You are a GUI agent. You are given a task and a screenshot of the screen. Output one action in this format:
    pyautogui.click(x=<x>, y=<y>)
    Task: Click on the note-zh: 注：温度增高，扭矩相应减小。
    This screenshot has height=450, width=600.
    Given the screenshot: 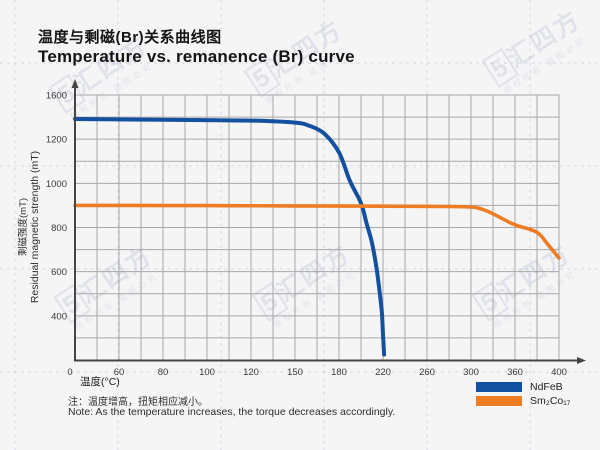 What is the action you would take?
    pyautogui.click(x=138, y=402)
    